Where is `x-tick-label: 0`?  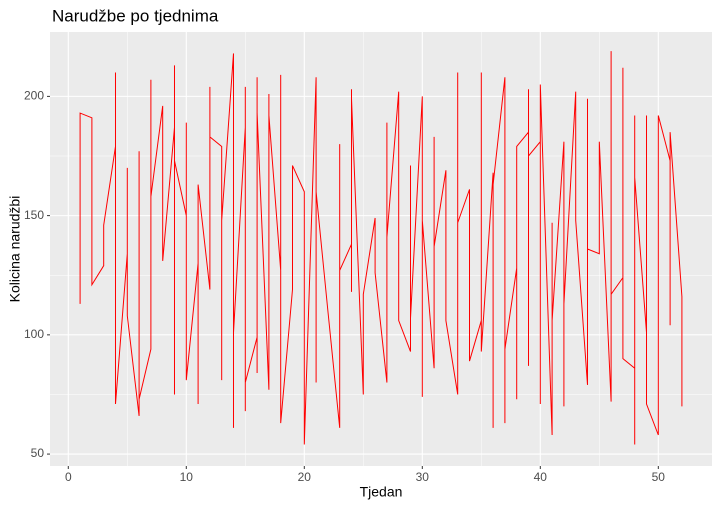
x-tick-label: 0 is located at coordinates (68, 477).